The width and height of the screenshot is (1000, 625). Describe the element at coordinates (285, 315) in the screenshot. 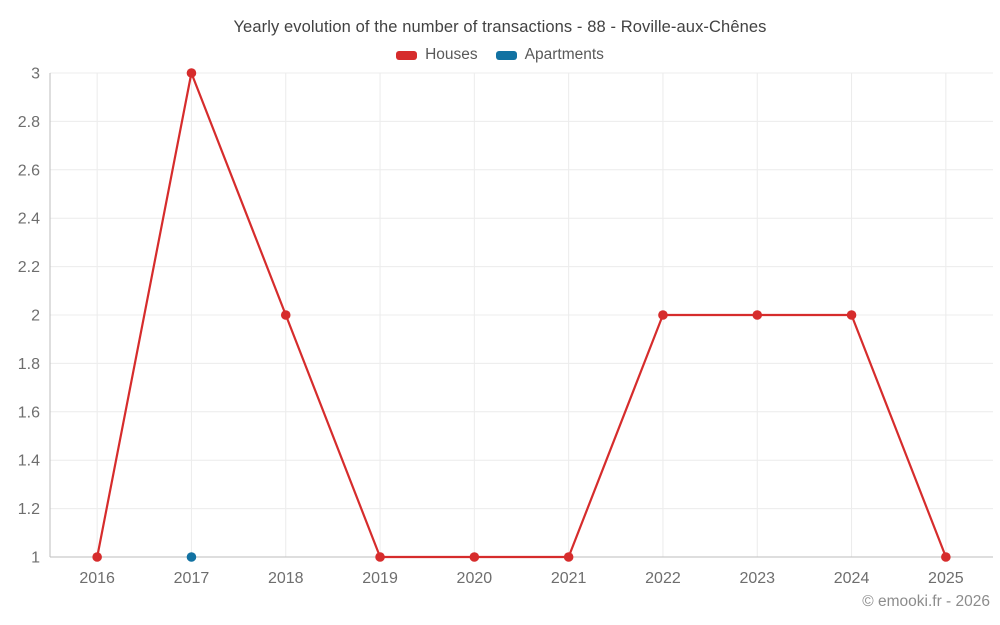

I see `data-point-houses-2018` at that location.